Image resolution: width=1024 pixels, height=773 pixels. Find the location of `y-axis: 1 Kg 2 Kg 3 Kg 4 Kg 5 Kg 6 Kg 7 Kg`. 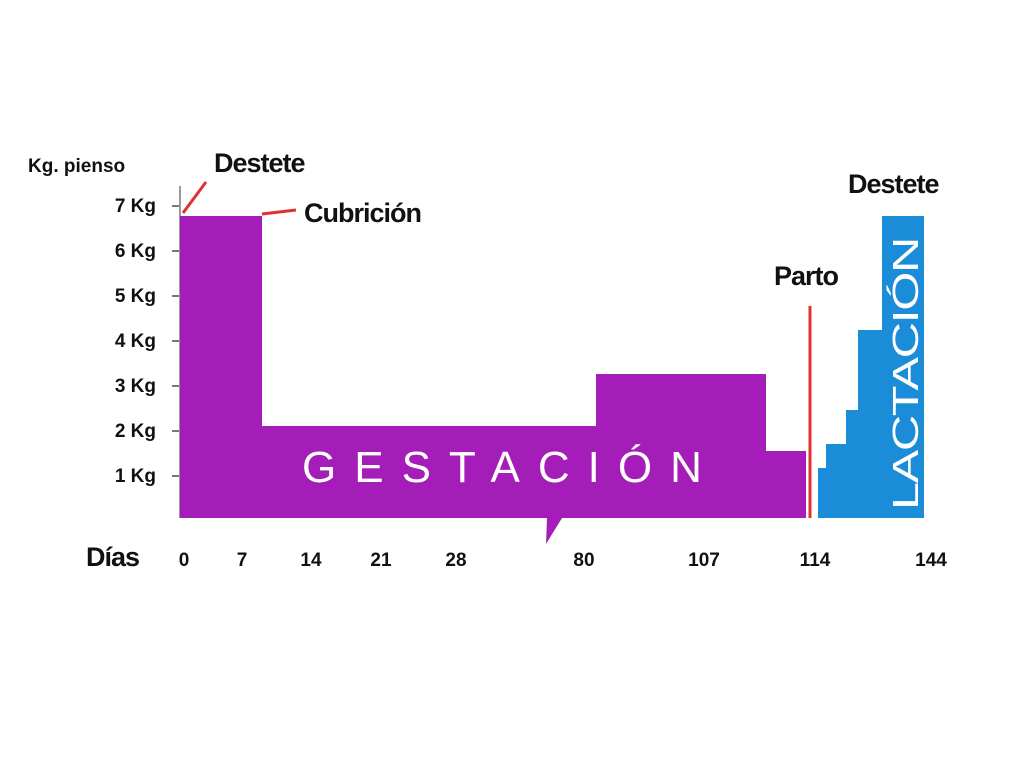

y-axis: 1 Kg 2 Kg 3 Kg 4 Kg 5 Kg 6 Kg 7 Kg is located at coordinates (148, 352).